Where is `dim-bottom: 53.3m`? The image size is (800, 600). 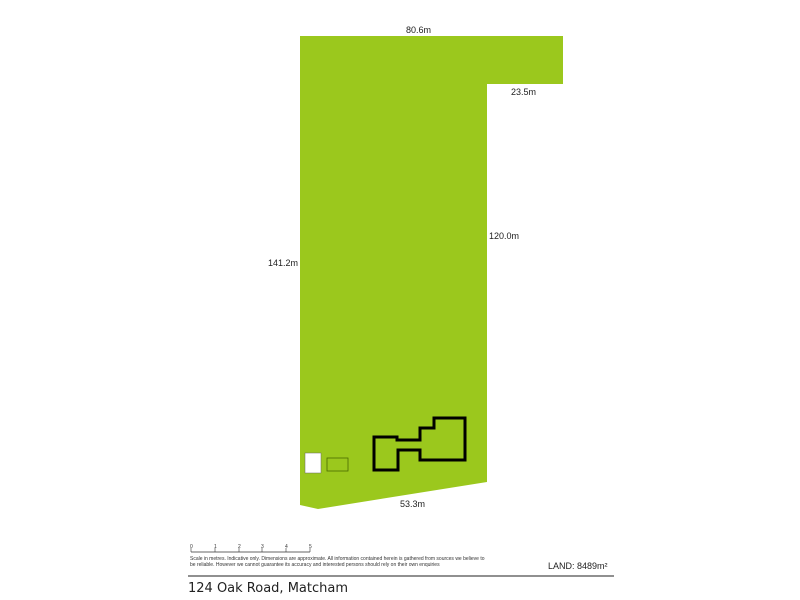 dim-bottom: 53.3m is located at coordinates (413, 504).